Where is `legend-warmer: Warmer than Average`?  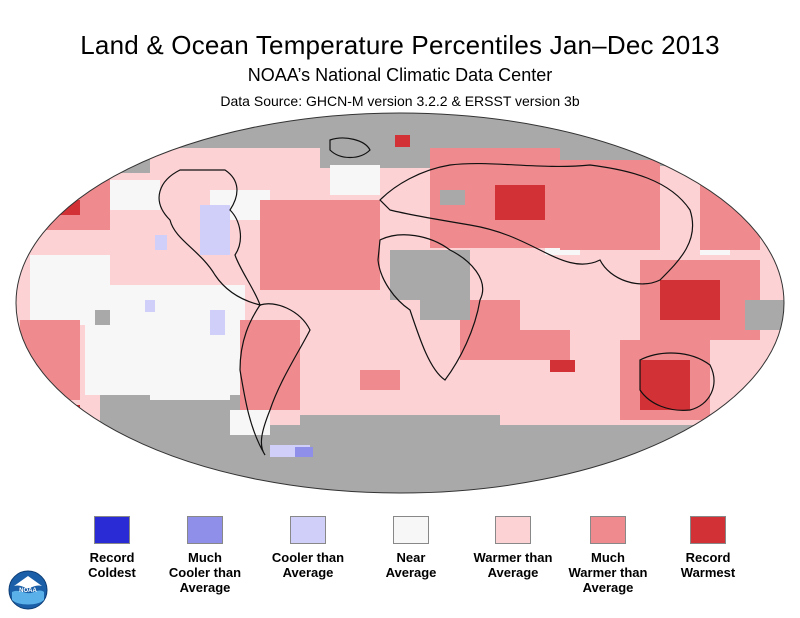
legend-warmer: Warmer than Average is located at coordinates (513, 548).